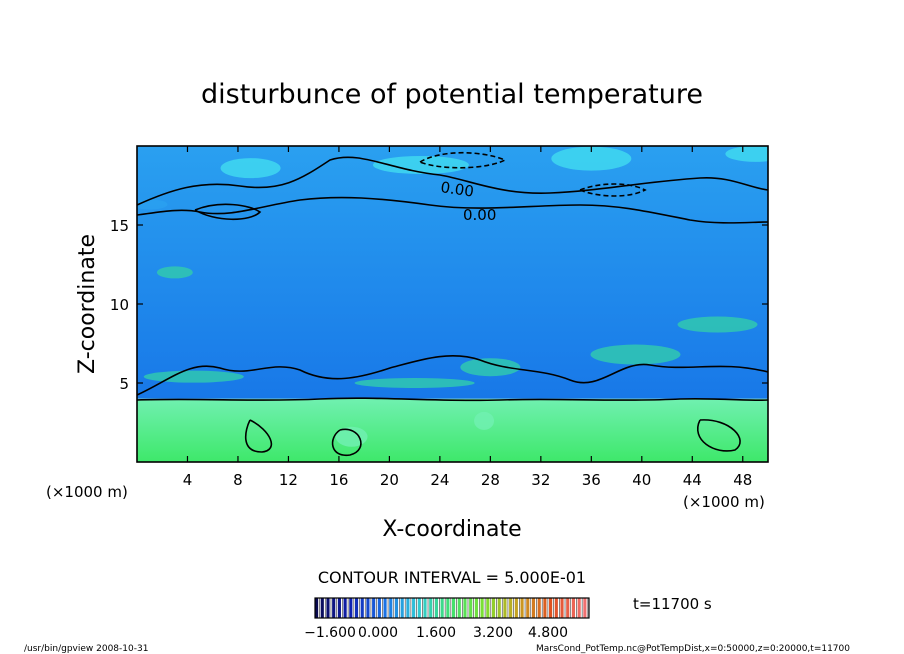 The height and width of the screenshot is (654, 904). What do you see at coordinates (188, 480) in the screenshot?
I see `x-tick-label: 4` at bounding box center [188, 480].